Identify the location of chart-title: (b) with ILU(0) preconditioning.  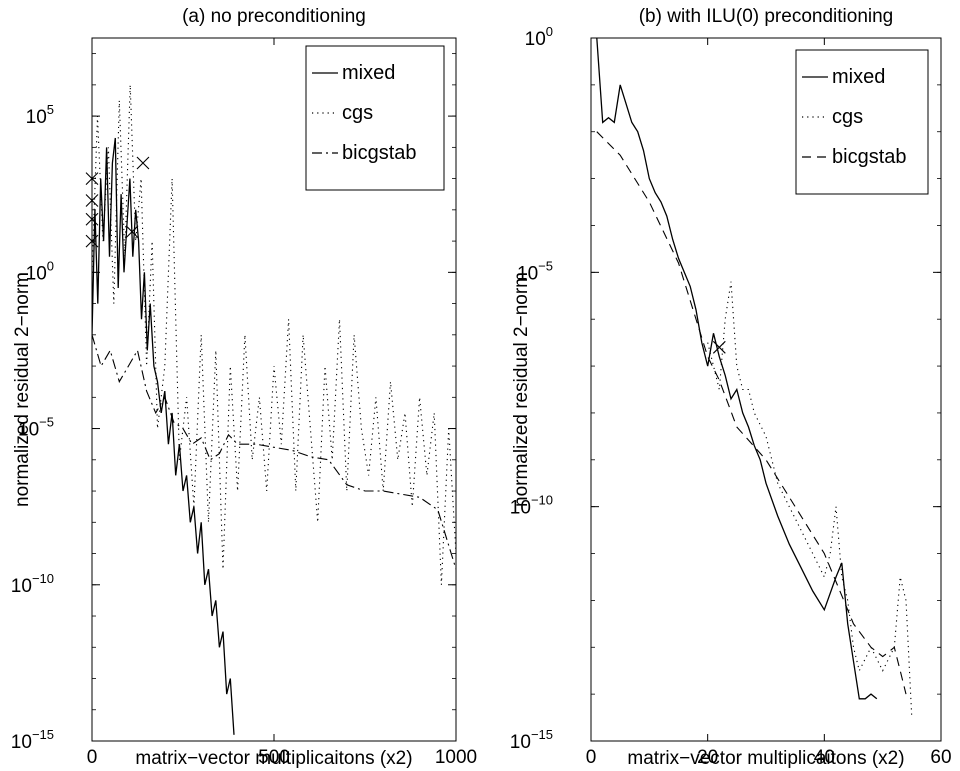
(766, 16).